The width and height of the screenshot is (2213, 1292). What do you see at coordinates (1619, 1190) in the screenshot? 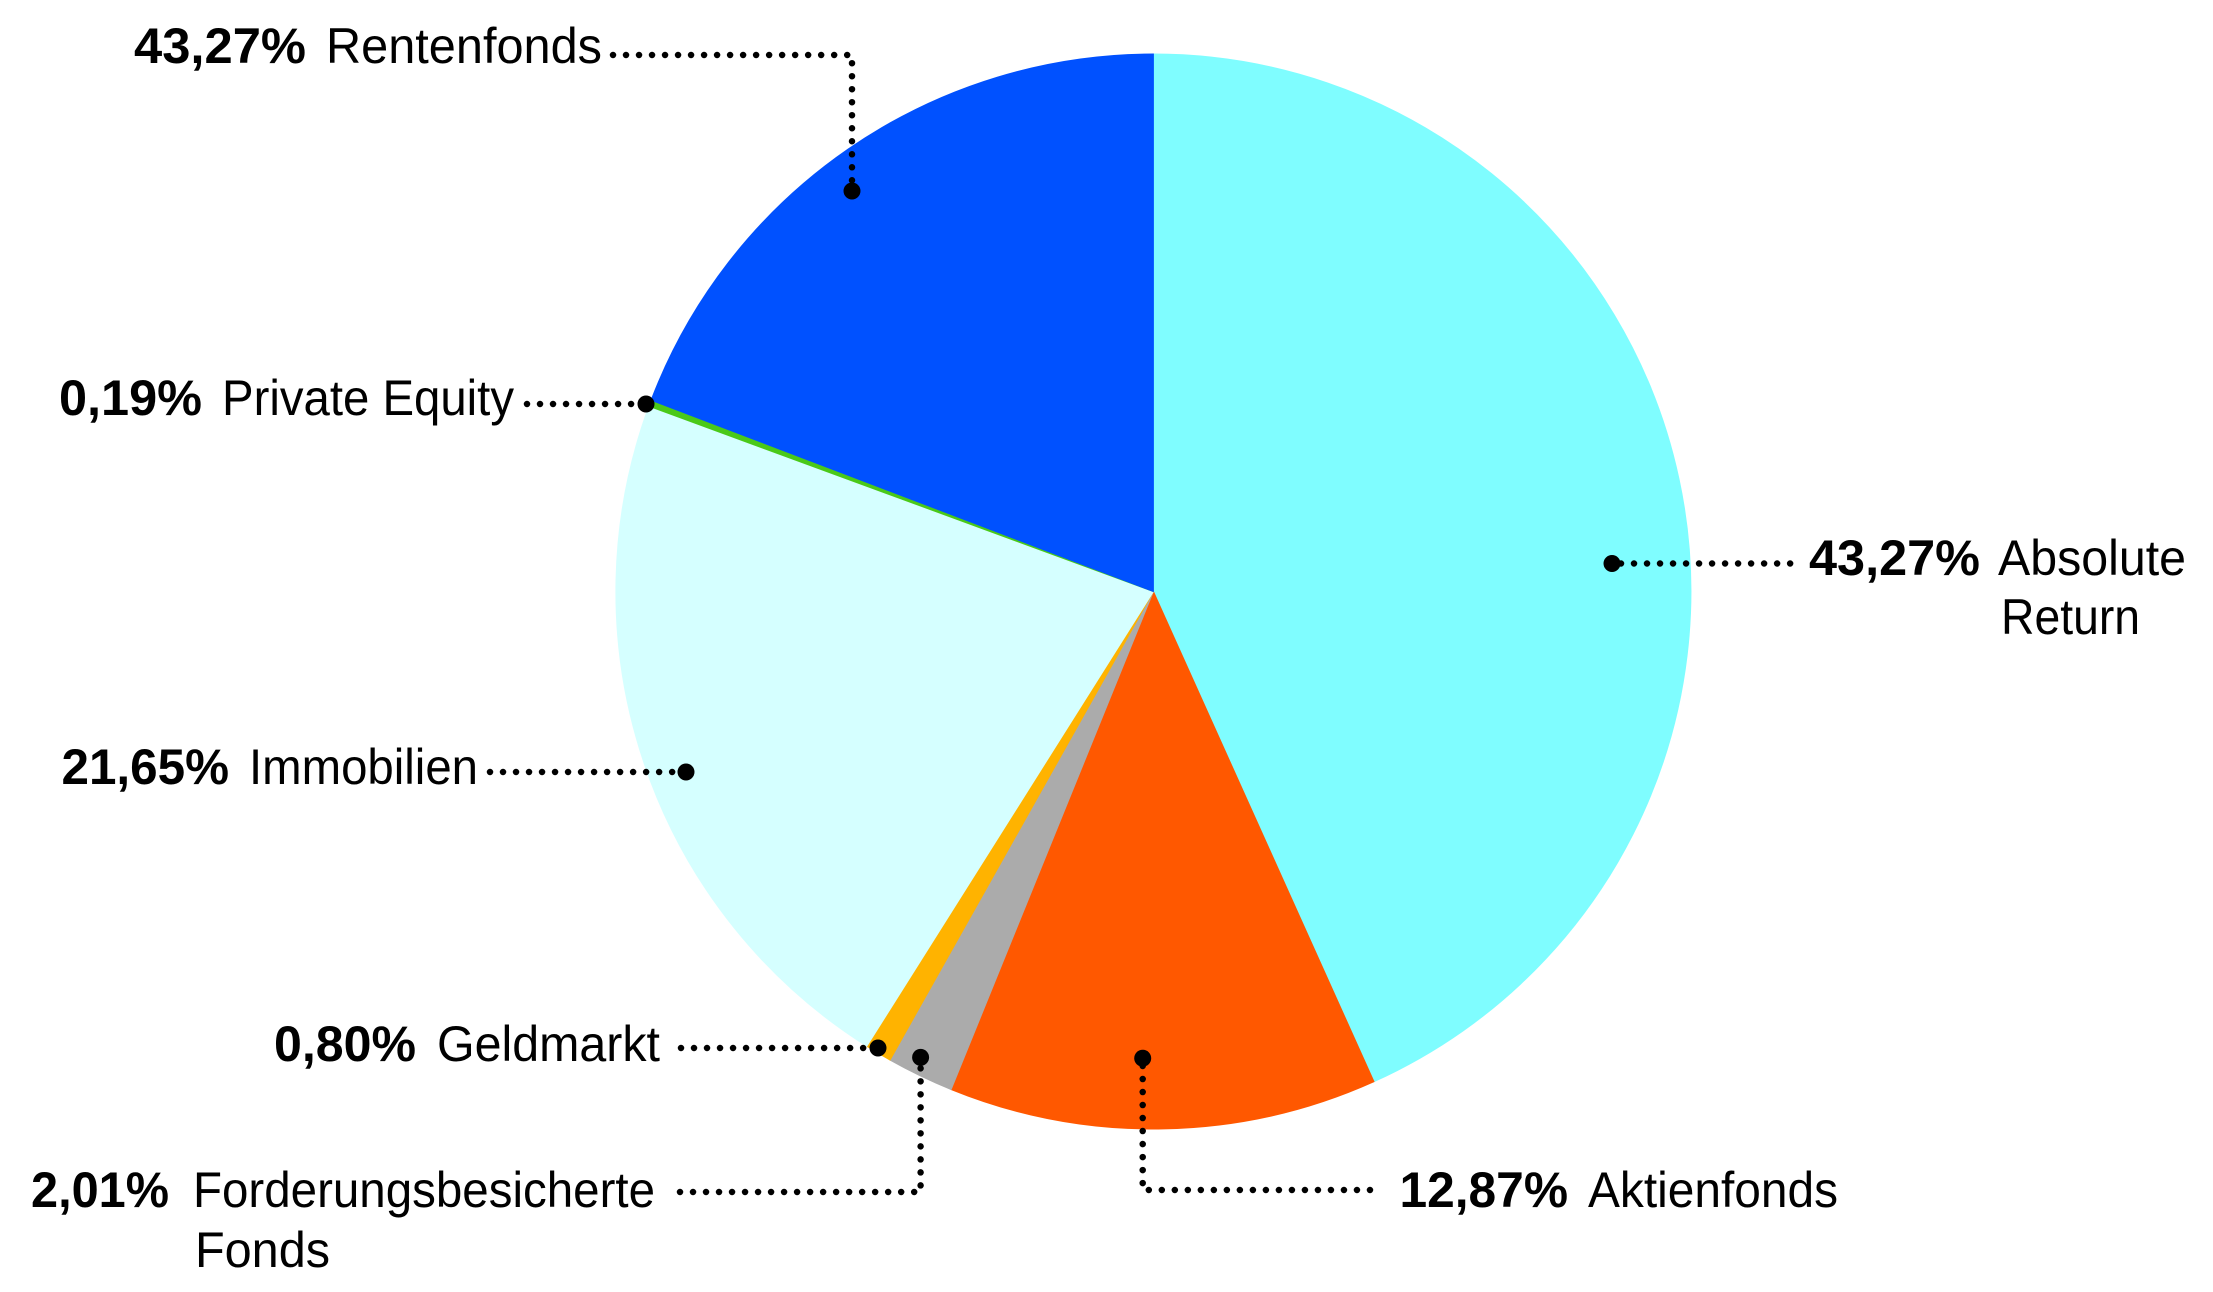
I see `svg-text:12,87%Aktienfonds: 12,87% Aktienfonds` at bounding box center [1619, 1190].